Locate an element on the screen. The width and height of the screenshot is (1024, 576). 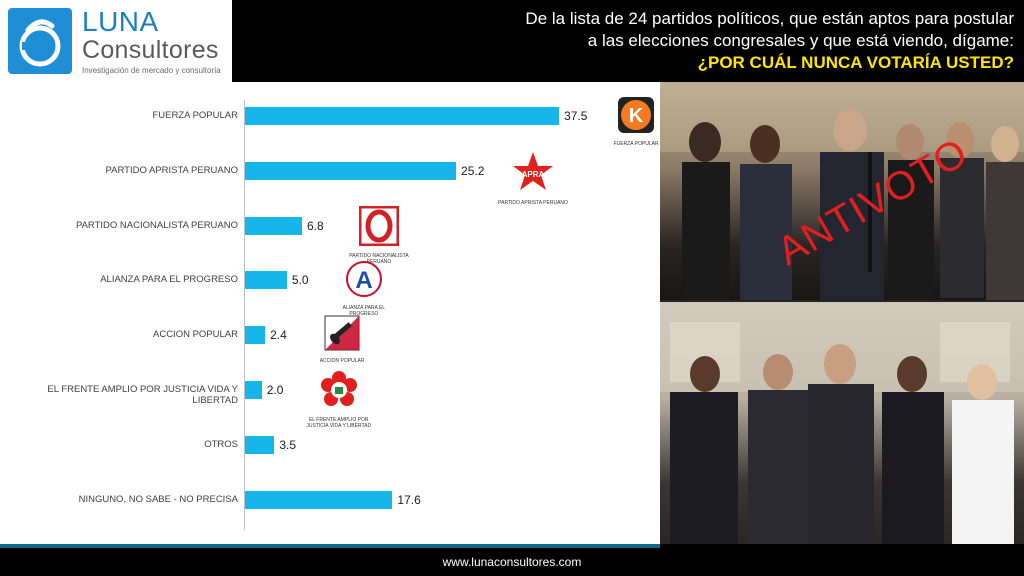
data-label: 25.2 is located at coordinates (473, 170).